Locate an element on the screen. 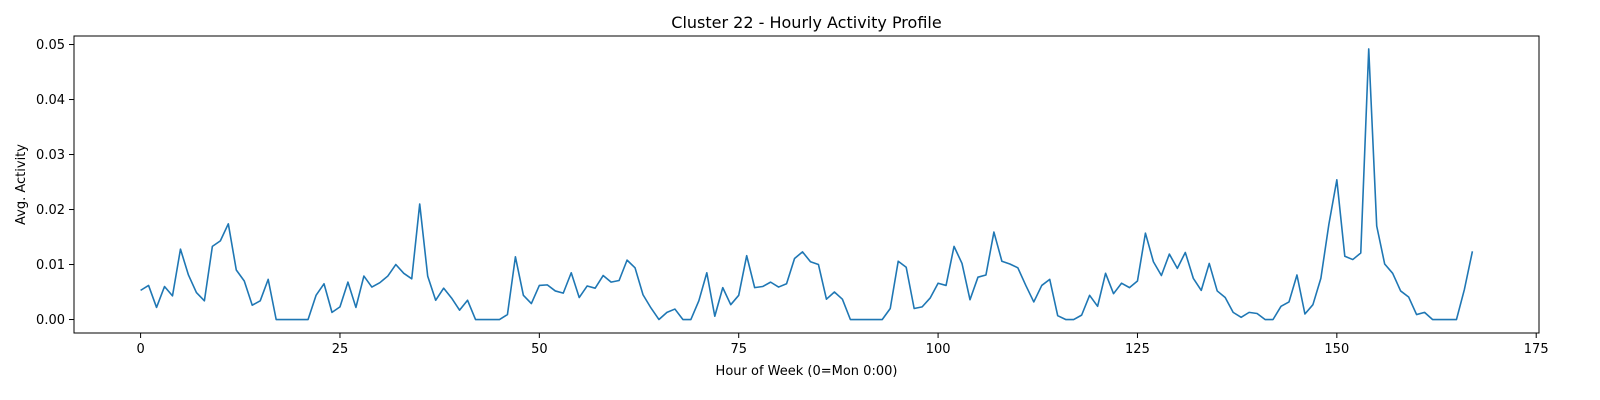  x-tick-label: 125 is located at coordinates (1137, 349).